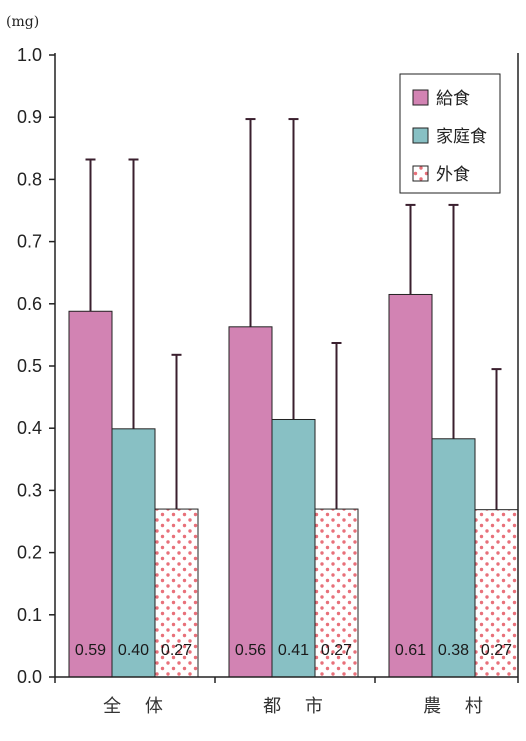 The height and width of the screenshot is (741, 526). What do you see at coordinates (410, 650) in the screenshot?
I see `data-label-kyushoku-2: 0.61` at bounding box center [410, 650].